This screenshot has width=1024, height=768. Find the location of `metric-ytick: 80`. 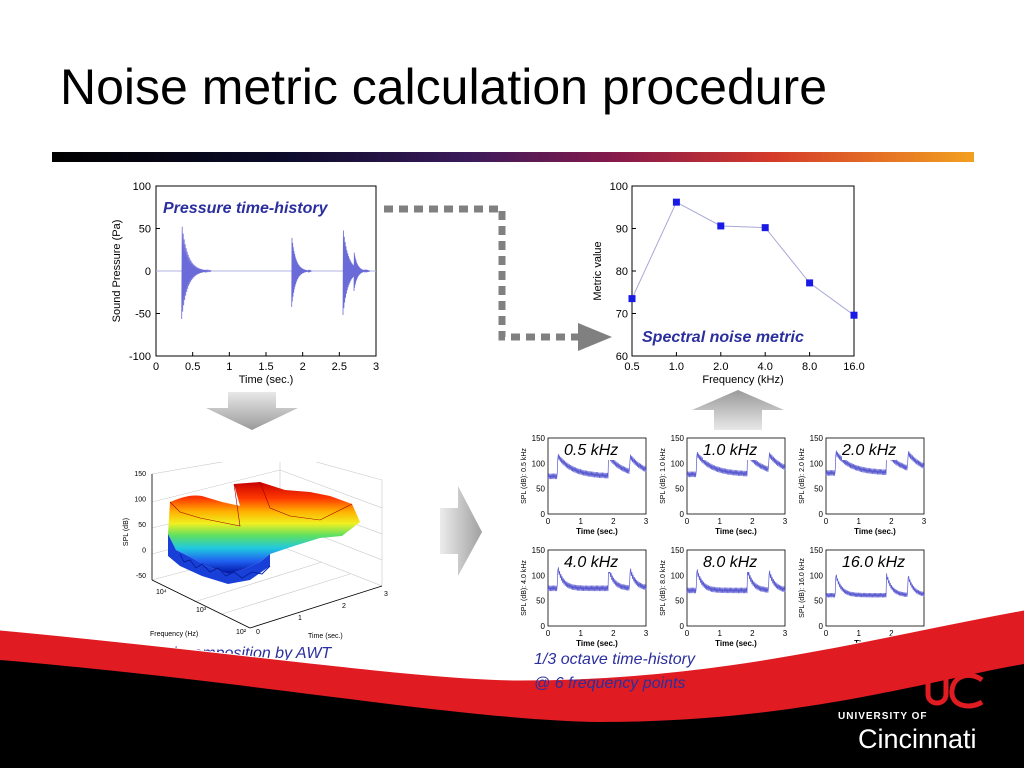

metric-ytick: 80 is located at coordinates (622, 272).